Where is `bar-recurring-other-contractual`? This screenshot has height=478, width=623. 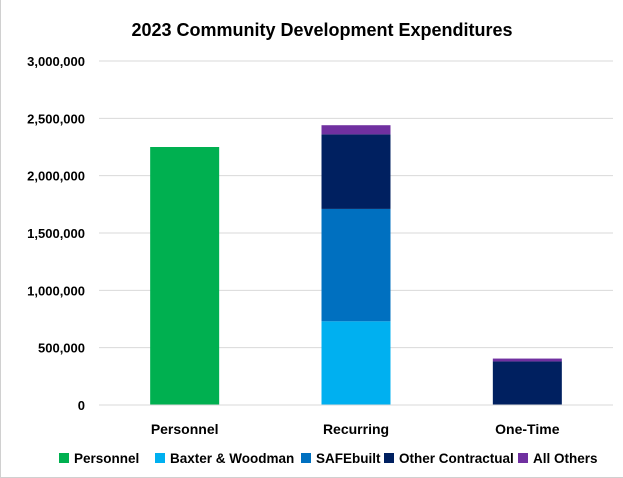
bar-recurring-other-contractual is located at coordinates (356, 171).